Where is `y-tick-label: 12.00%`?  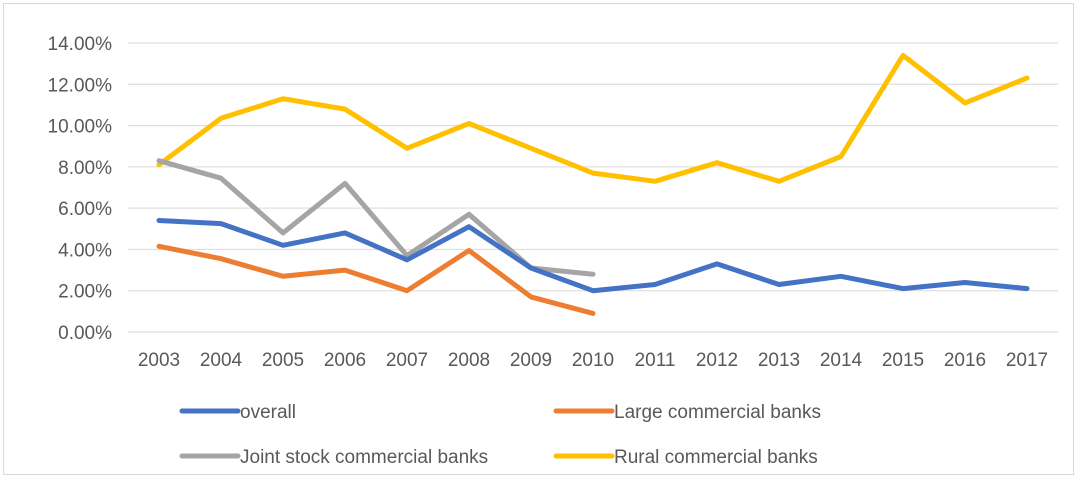
y-tick-label: 12.00% is located at coordinates (80, 85).